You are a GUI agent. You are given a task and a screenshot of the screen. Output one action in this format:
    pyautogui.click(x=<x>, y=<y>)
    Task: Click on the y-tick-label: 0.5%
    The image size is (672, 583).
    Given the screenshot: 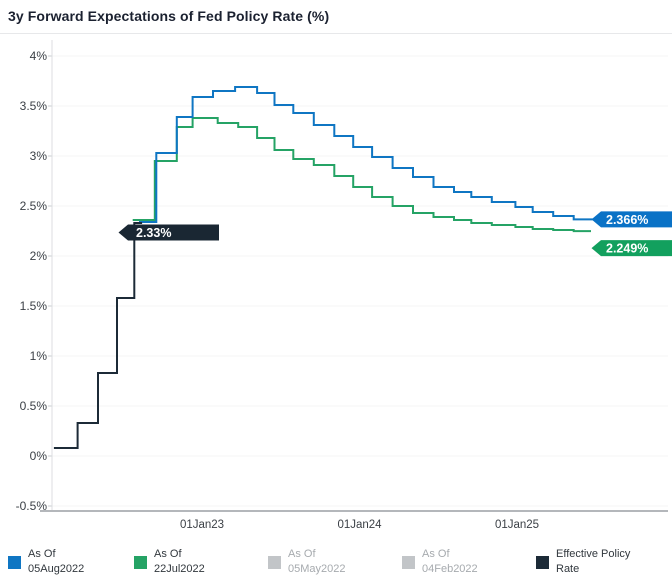 What is the action you would take?
    pyautogui.click(x=34, y=406)
    